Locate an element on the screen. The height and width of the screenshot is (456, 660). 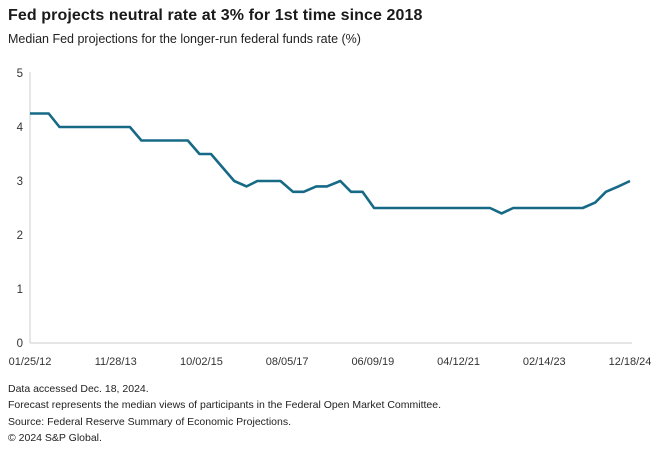
x-axis-tick-label: 11/28/13 is located at coordinates (116, 362).